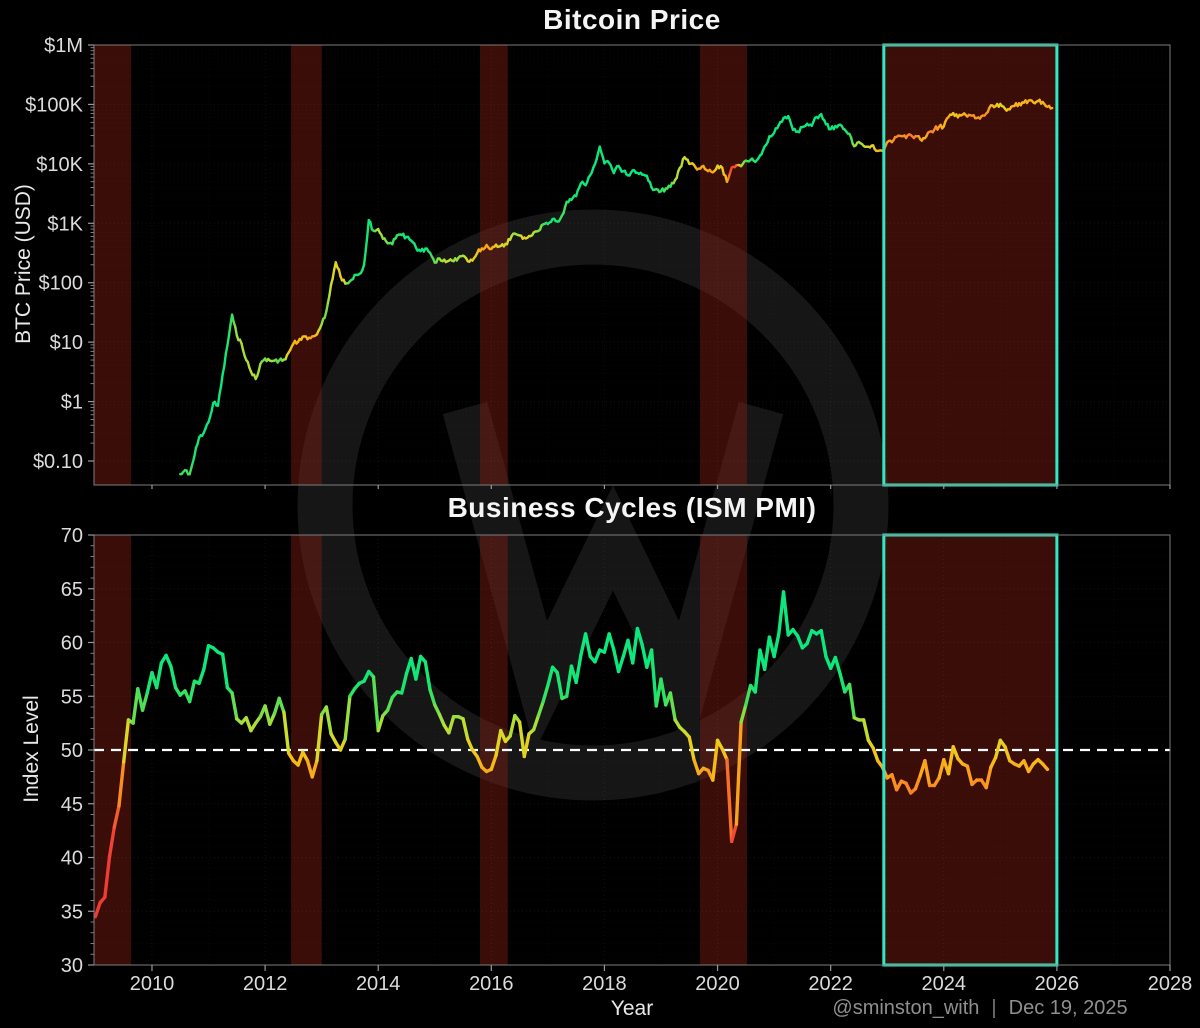 This screenshot has width=1200, height=1028. I want to click on x-tick-label: 2018, so click(604, 984).